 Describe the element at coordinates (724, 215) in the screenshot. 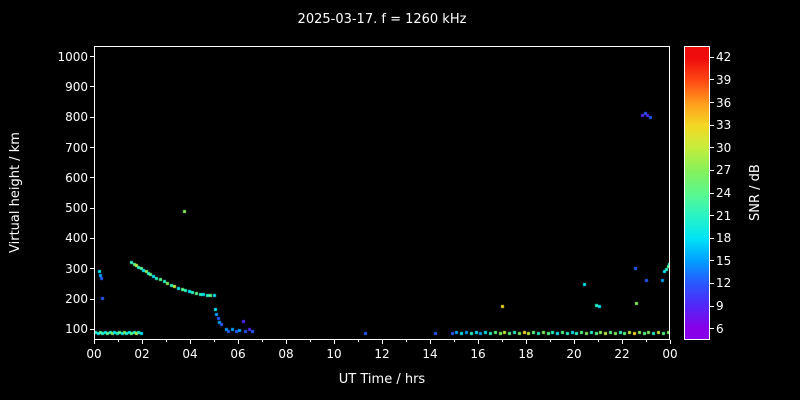

I see `colorbar-tick-label: 21` at that location.